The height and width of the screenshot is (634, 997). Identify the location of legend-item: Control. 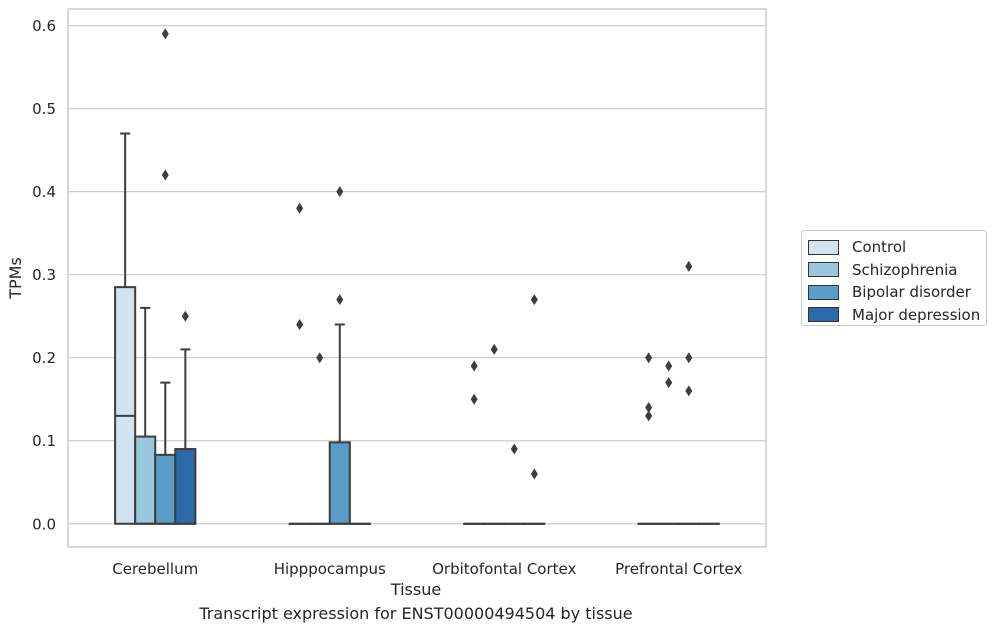
(897, 247).